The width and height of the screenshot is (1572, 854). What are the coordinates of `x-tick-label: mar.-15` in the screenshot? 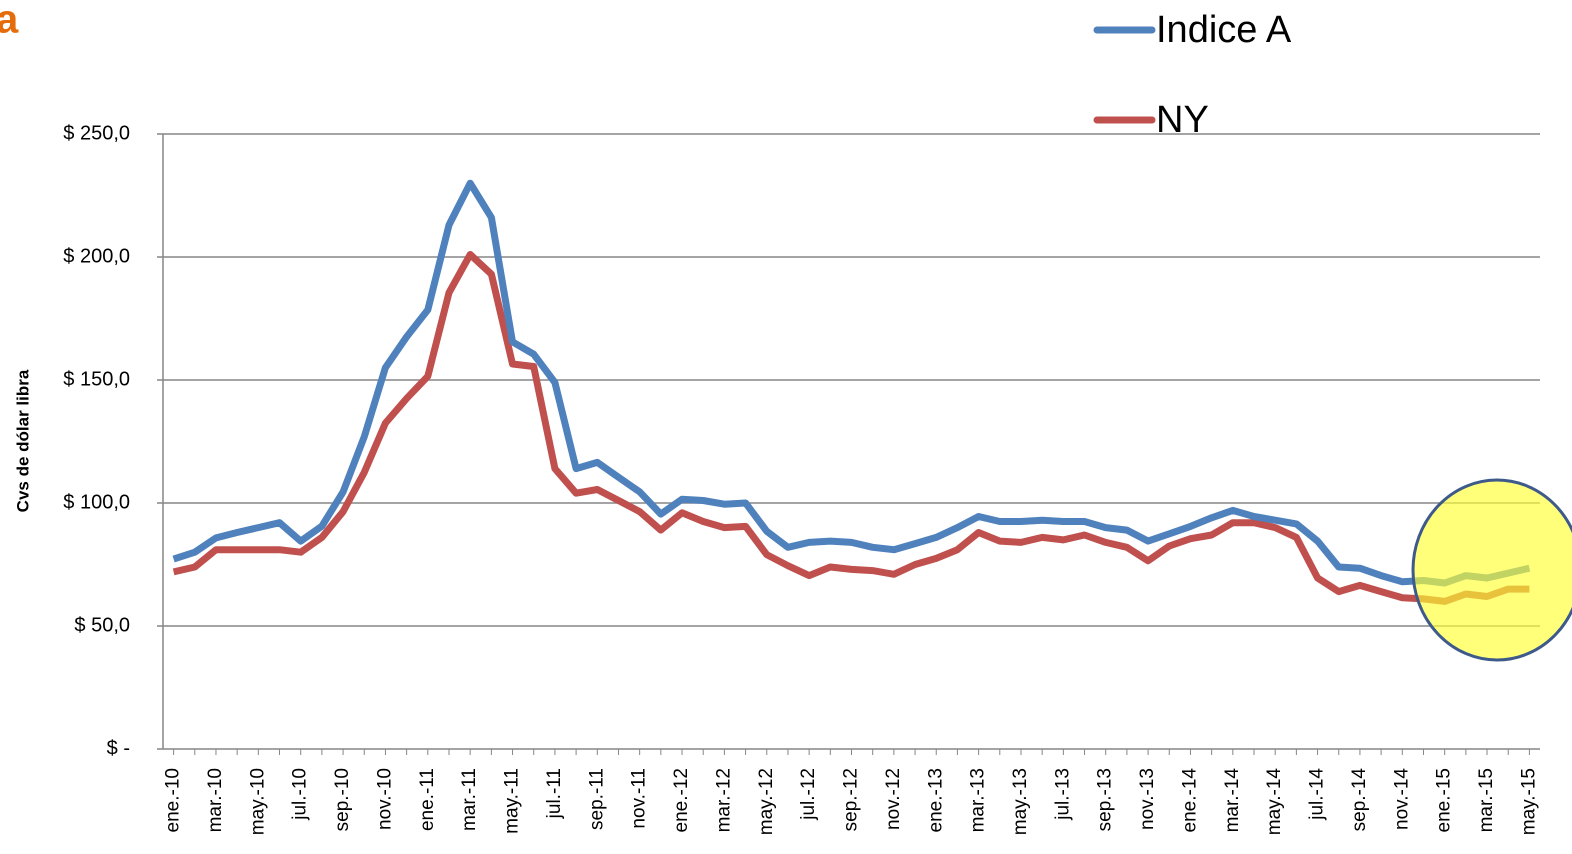 It's located at (1486, 800).